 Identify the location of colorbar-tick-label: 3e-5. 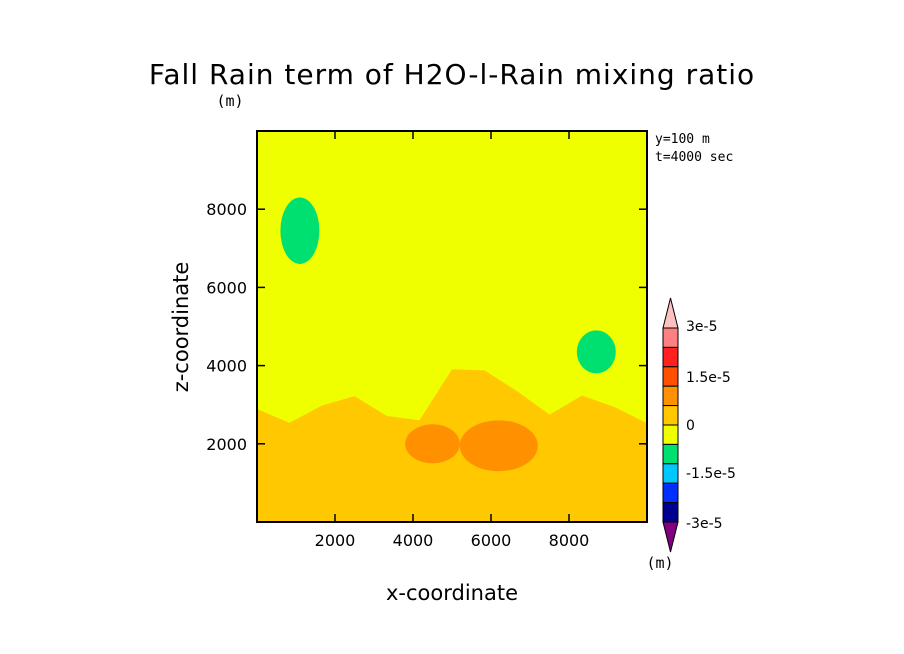
(701, 327).